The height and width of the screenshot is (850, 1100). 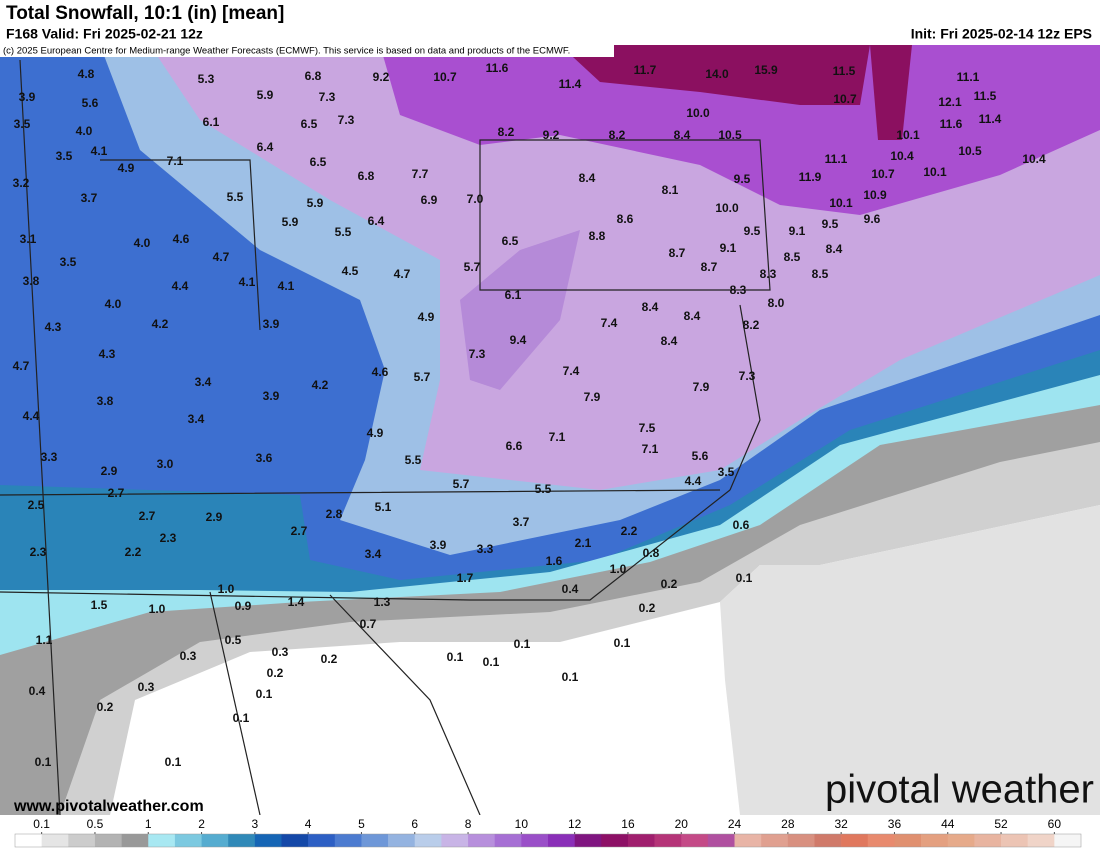 I want to click on colorbar-label: 32, so click(x=841, y=824).